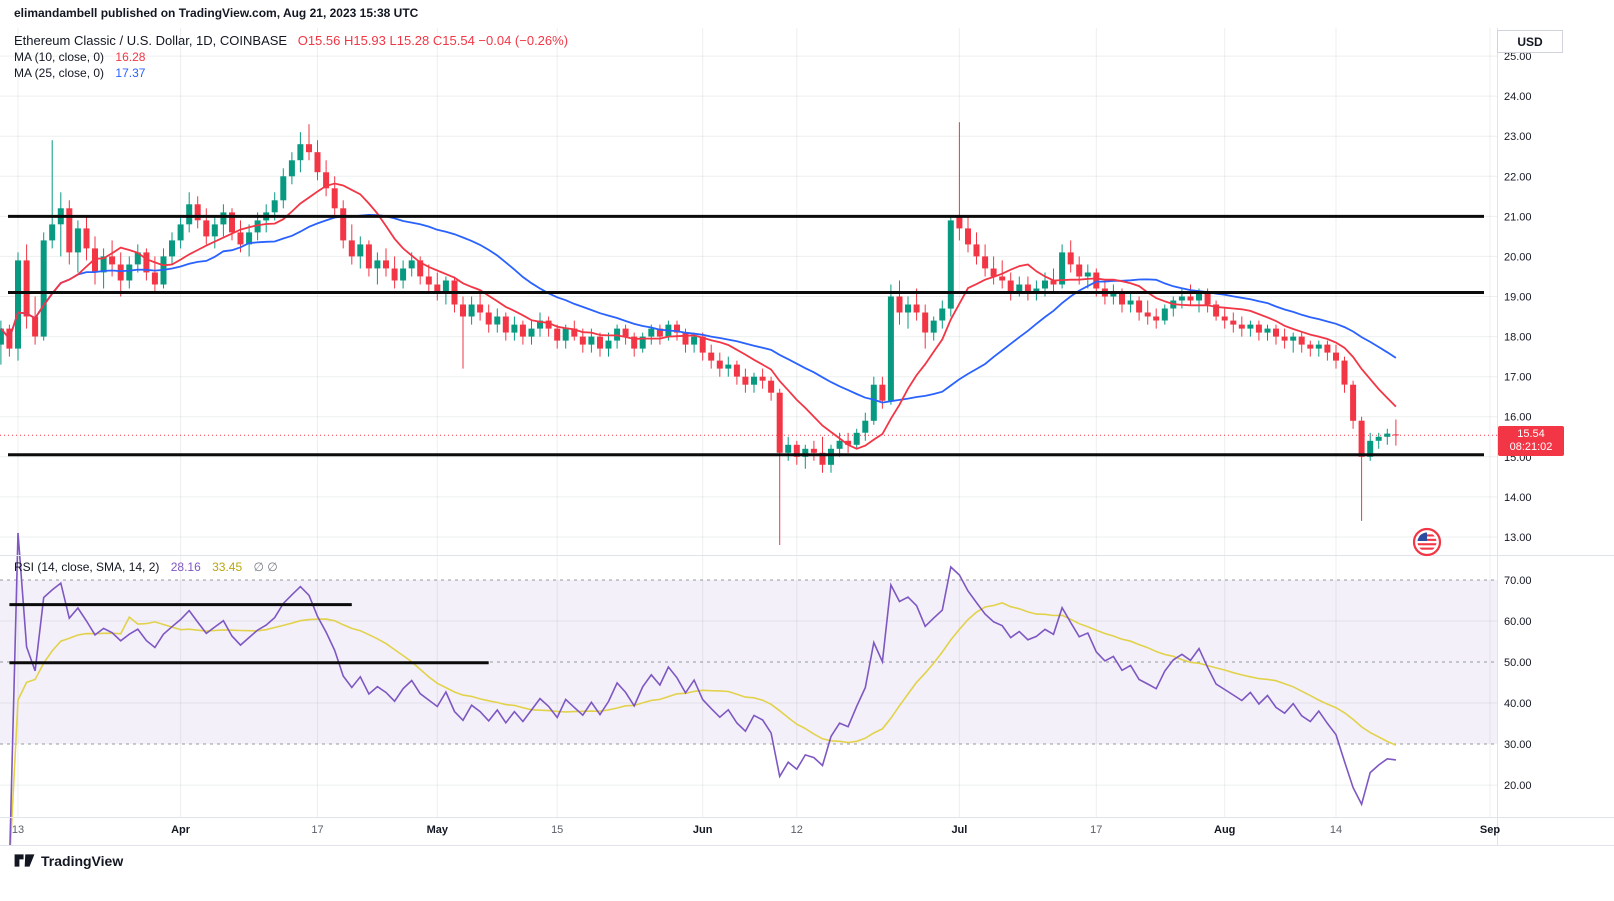 This screenshot has height=901, width=1614. Describe the element at coordinates (1518, 581) in the screenshot. I see `rsi-tick-label: 70.00` at that location.